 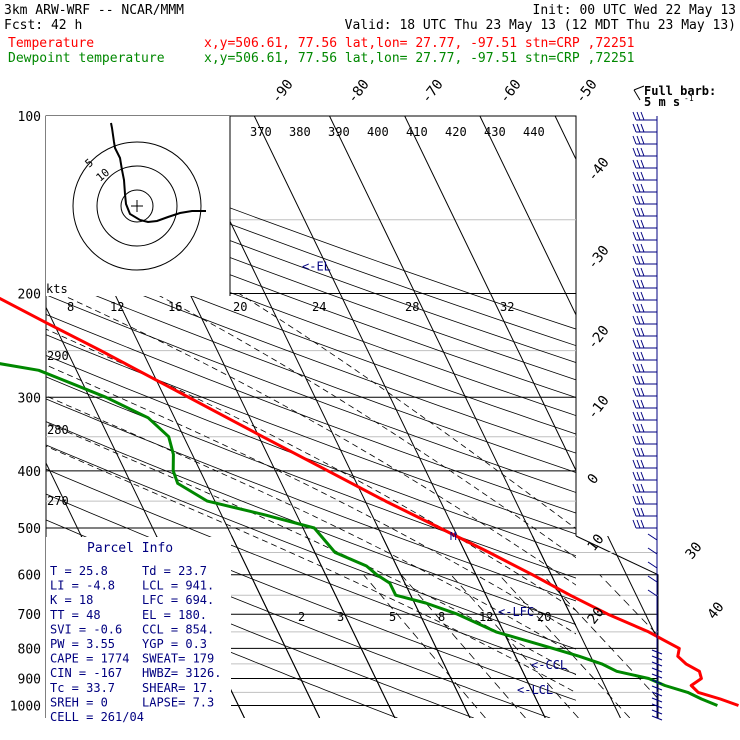 What do you see at coordinates (89, 659) in the screenshot?
I see `parcel-info-left: CAPE = 1774` at bounding box center [89, 659].